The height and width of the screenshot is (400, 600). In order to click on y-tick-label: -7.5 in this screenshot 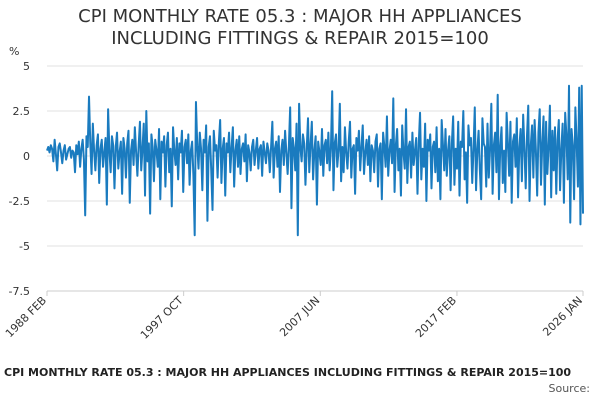, I will do `click(19, 291)`.